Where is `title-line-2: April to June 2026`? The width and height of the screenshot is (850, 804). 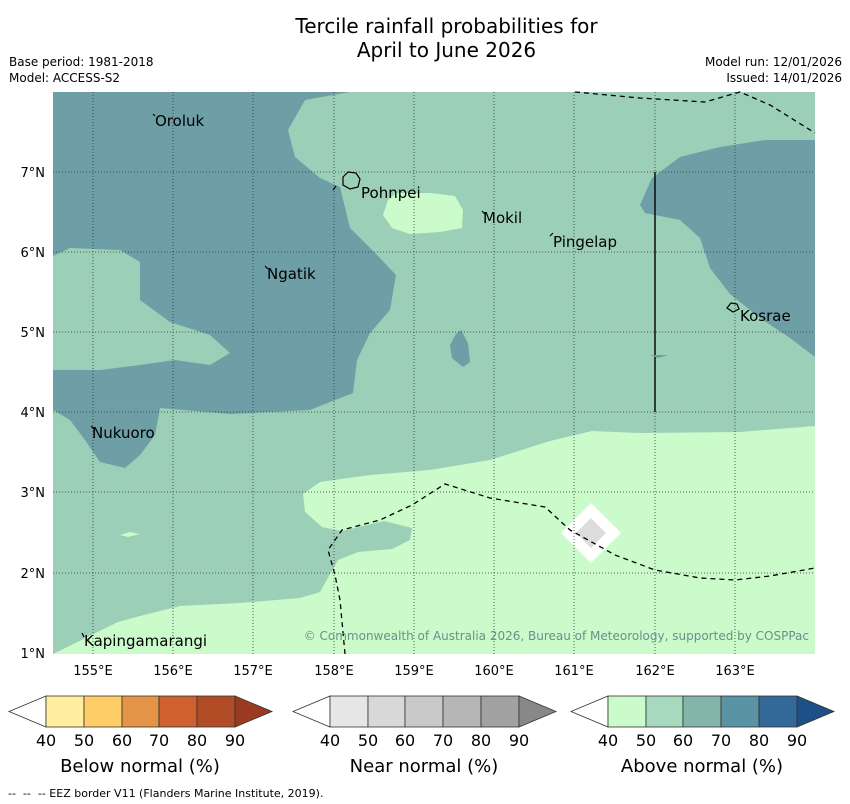
title-line-2: April to June 2026 is located at coordinates (446, 50).